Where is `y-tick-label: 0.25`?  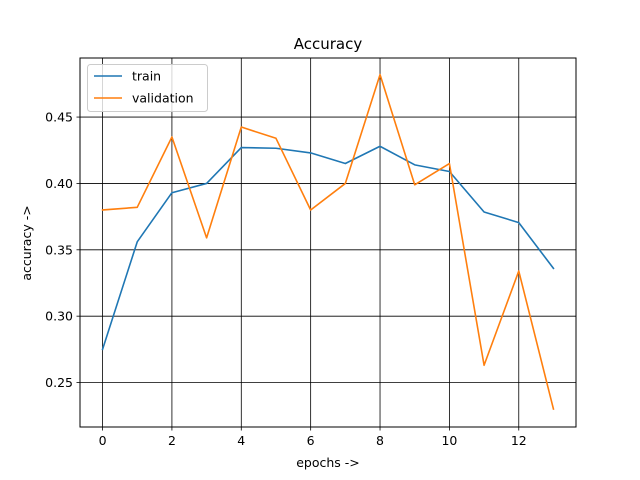
y-tick-label: 0.25 is located at coordinates (59, 382).